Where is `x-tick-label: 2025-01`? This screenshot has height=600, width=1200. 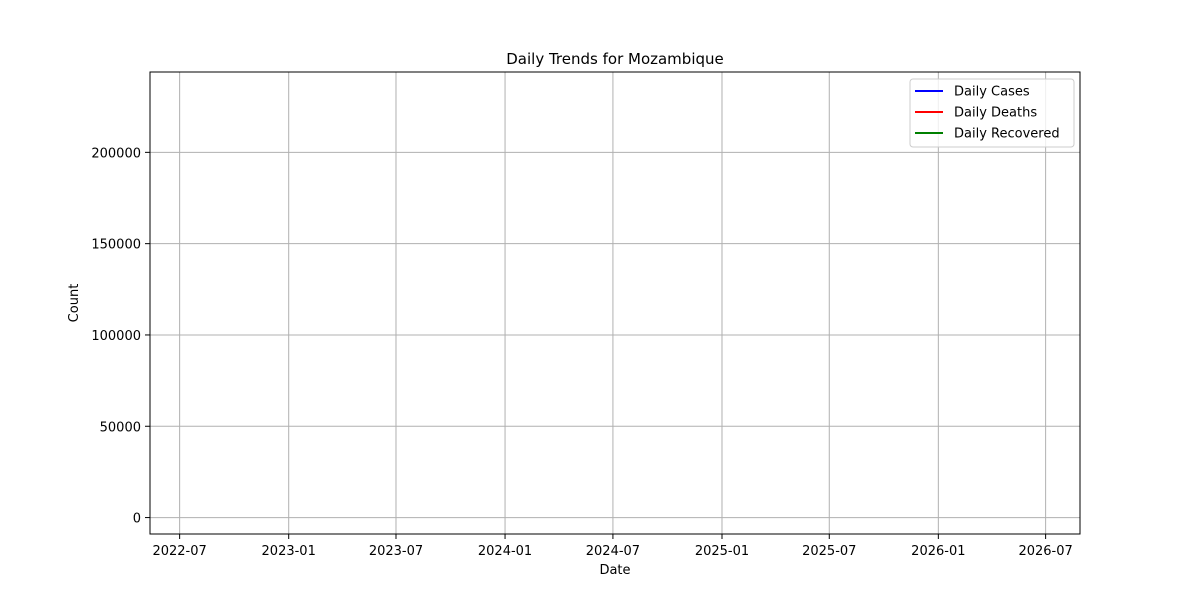 x-tick-label: 2025-01 is located at coordinates (722, 551).